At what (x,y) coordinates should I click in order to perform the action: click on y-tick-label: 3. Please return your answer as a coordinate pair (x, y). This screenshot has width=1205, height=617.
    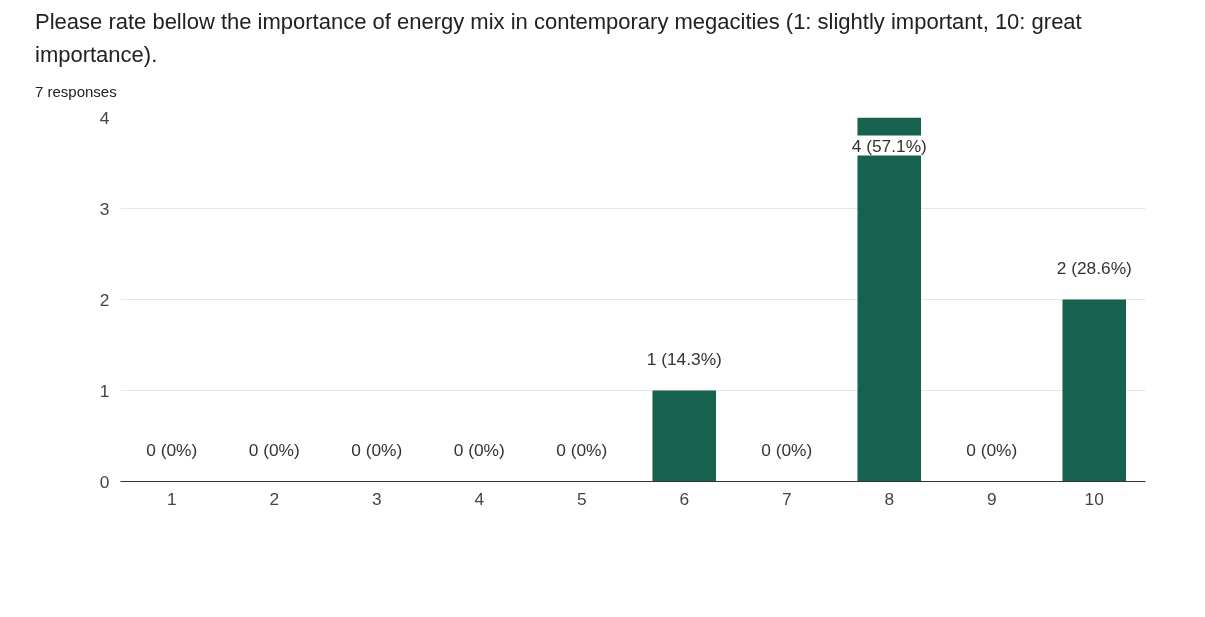
    Looking at the image, I should click on (104, 208).